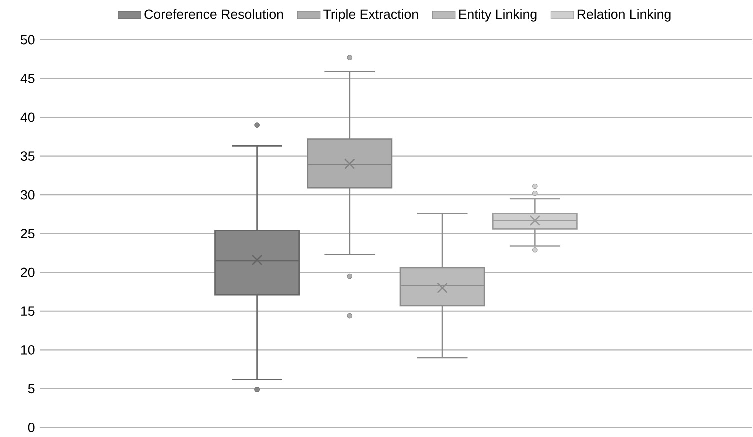 This screenshot has width=753, height=437. I want to click on y-tick-label: 40, so click(27, 117).